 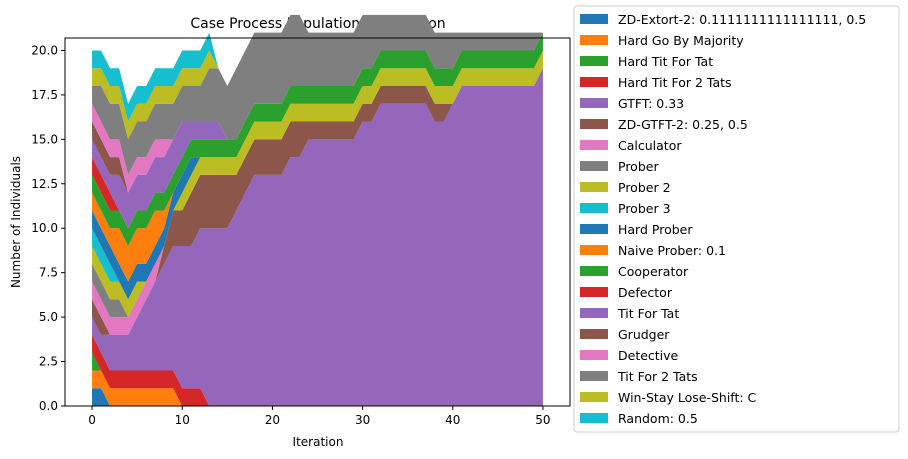 I want to click on legend-label: Calculator, so click(x=650, y=145).